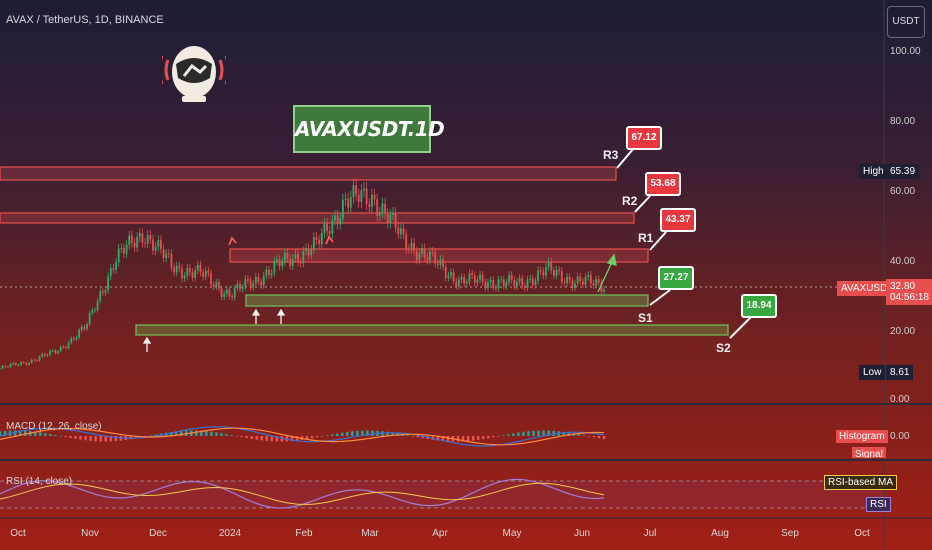  Describe the element at coordinates (900, 372) in the screenshot. I see `low-value: 8.61` at that location.